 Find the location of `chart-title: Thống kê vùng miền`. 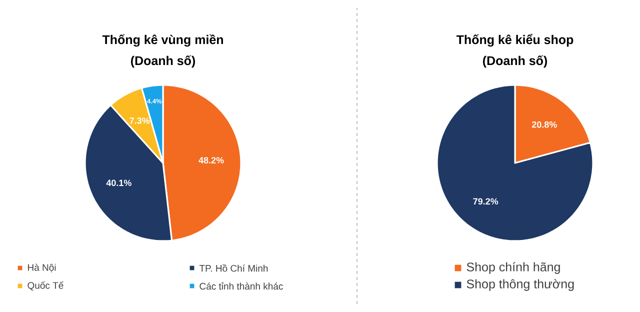

chart-title: Thống kê vùng miền is located at coordinates (162, 40).